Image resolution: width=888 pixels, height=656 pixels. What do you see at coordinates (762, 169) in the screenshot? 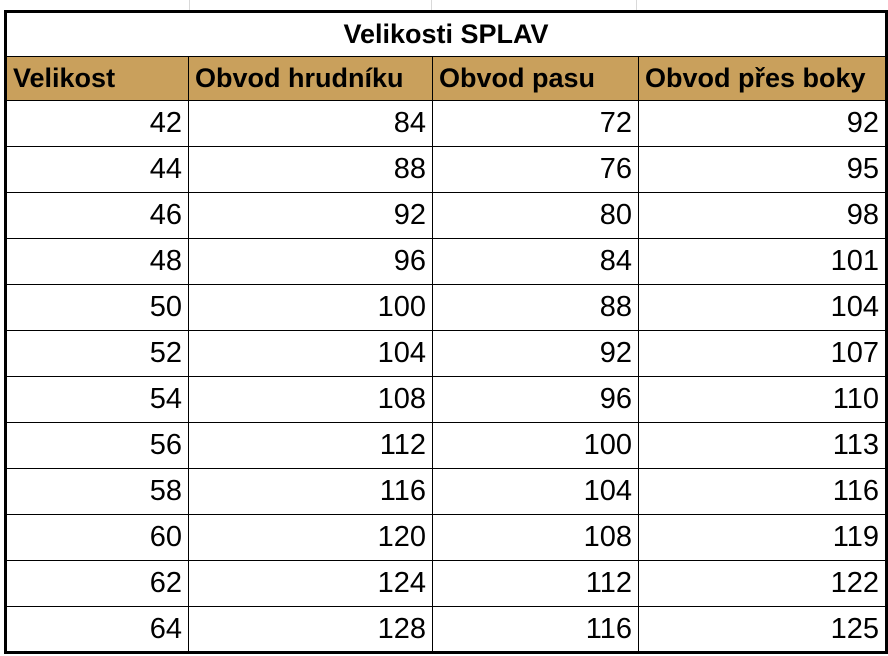
I see `hips-cell: 95` at bounding box center [762, 169].